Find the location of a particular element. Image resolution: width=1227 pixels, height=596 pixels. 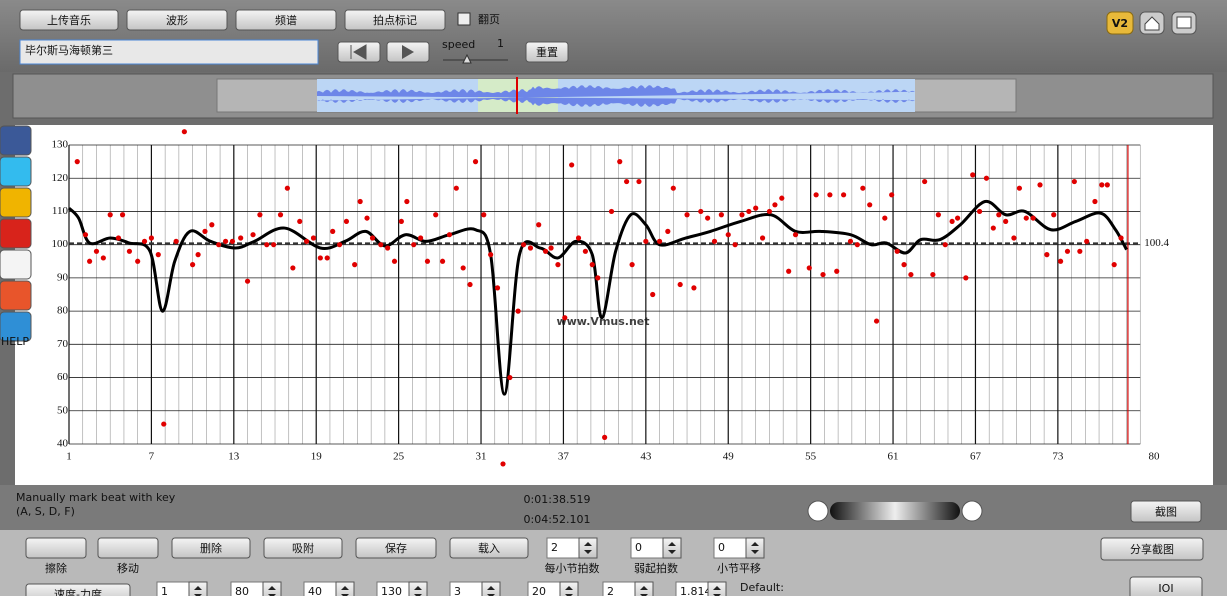

reset-button is located at coordinates (547, 52).